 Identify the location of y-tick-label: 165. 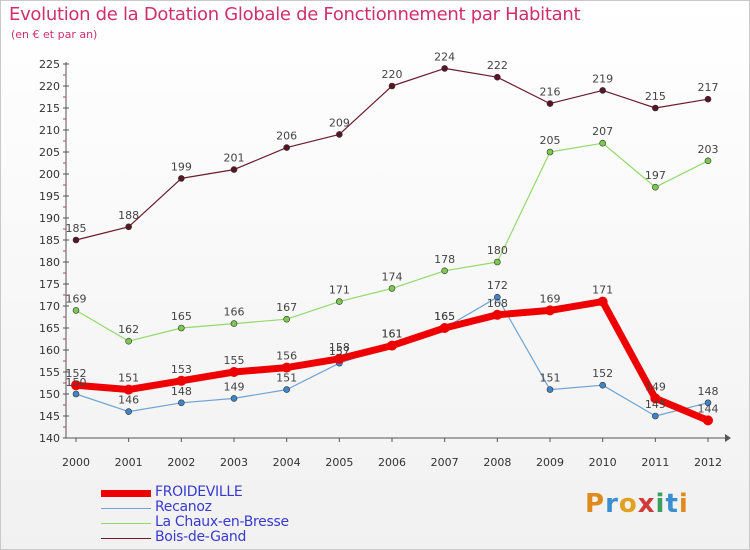
(49, 328).